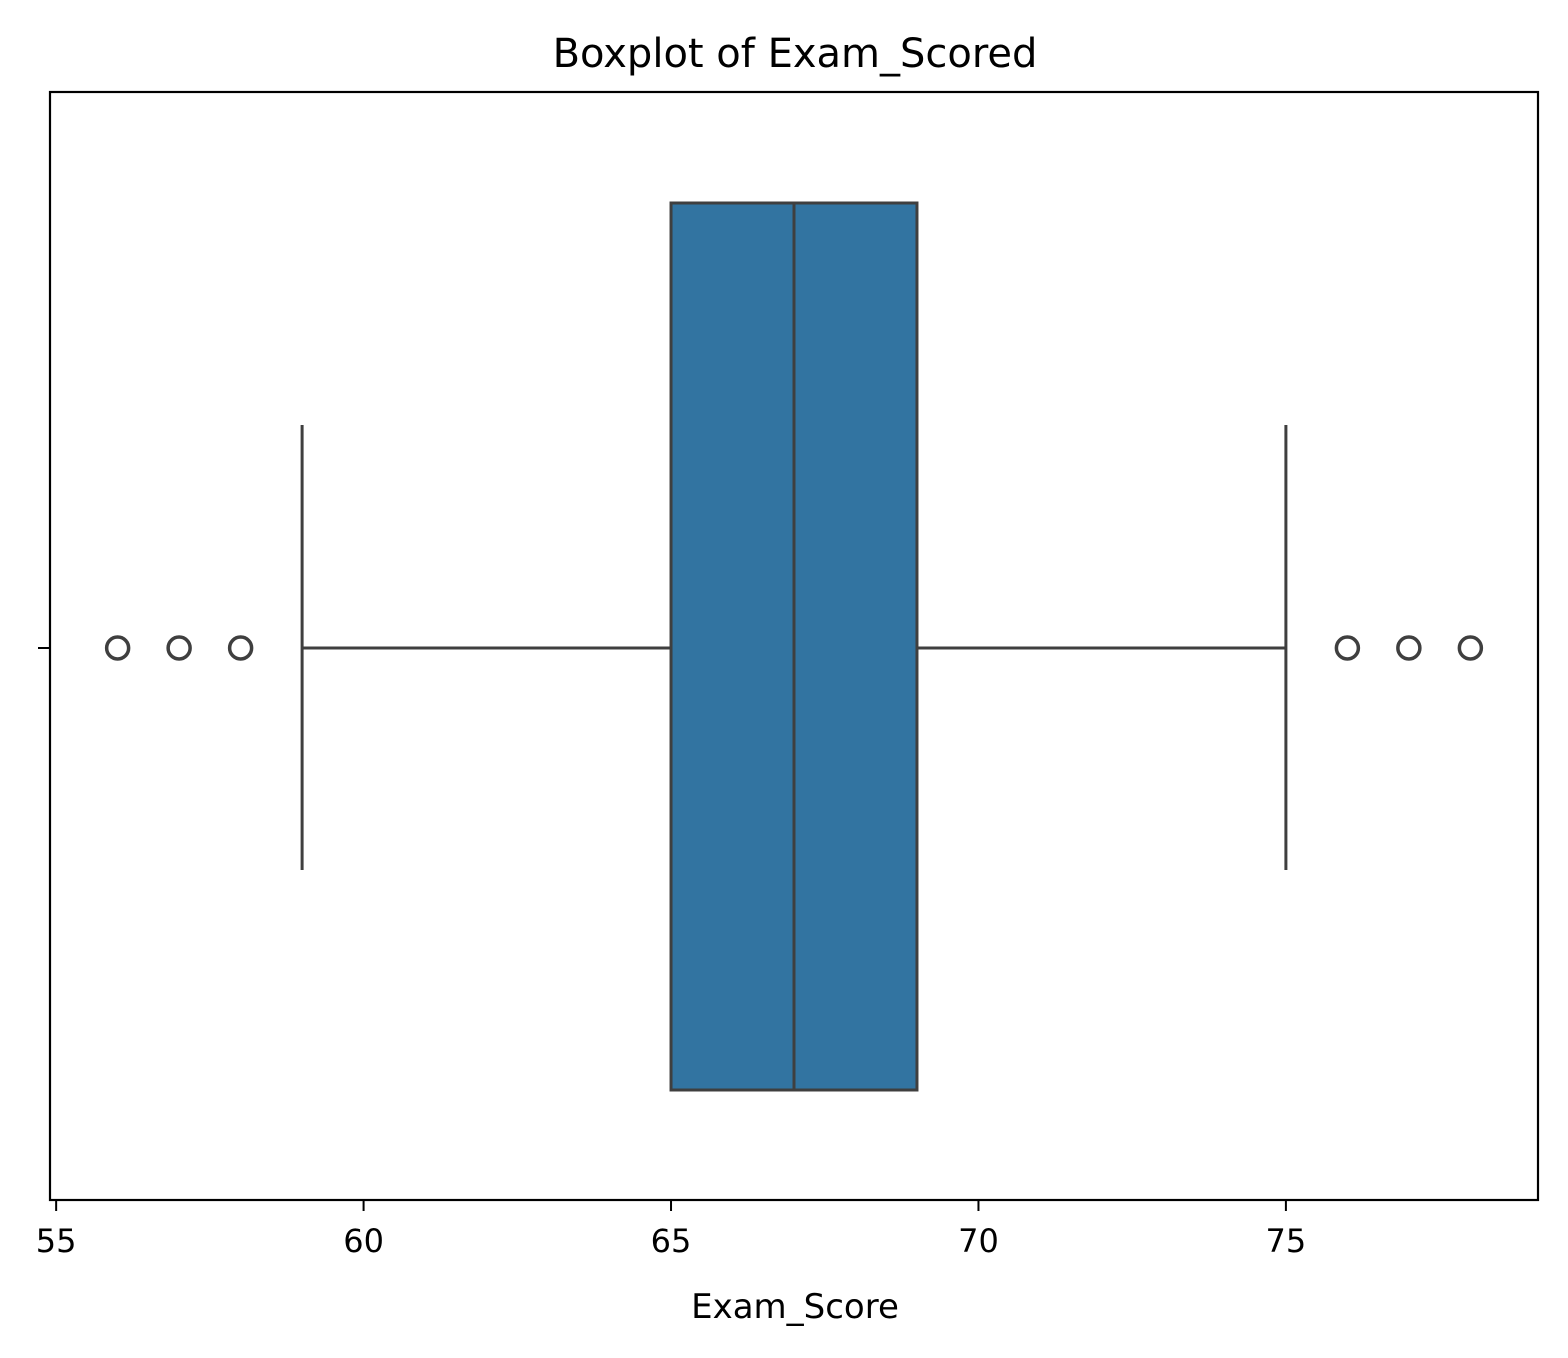 The image size is (1568, 1358). Describe the element at coordinates (671, 1241) in the screenshot. I see `x-tick-label: 65` at that location.